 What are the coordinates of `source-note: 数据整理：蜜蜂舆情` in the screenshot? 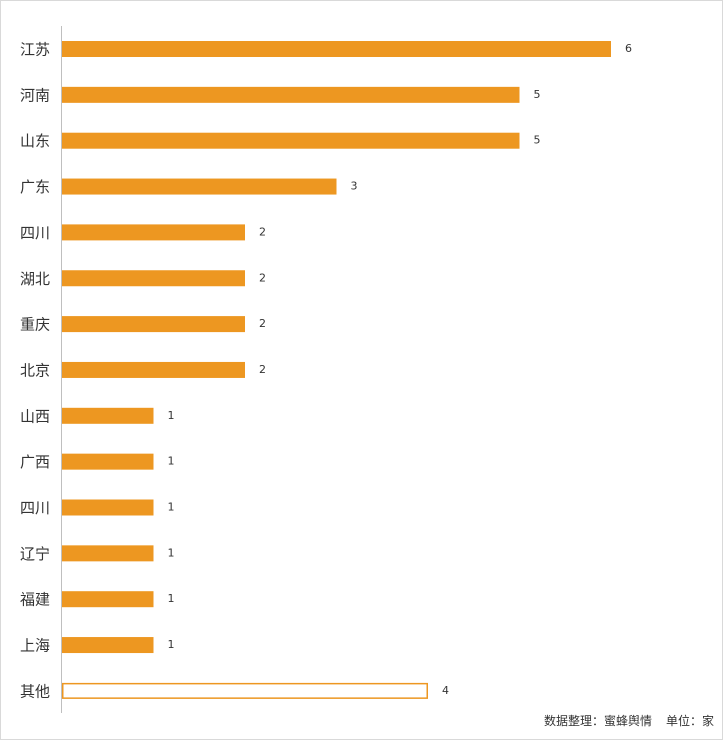 It's located at (597, 721).